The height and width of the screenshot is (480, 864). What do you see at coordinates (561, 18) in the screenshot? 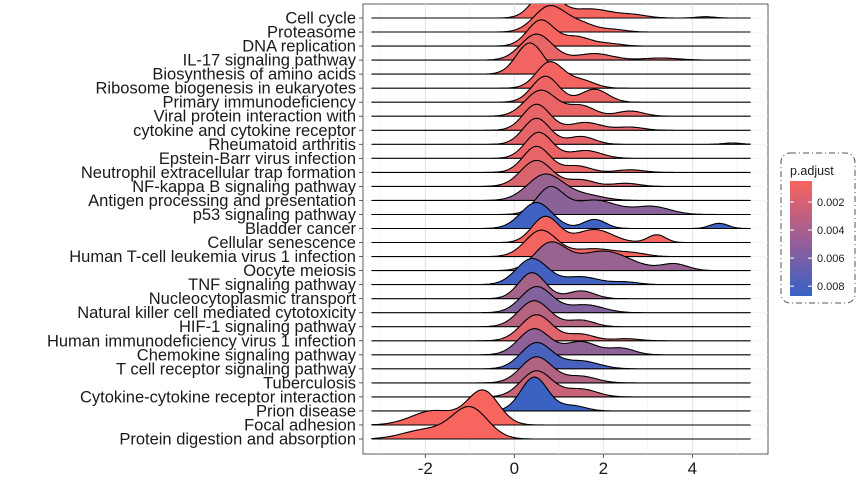
I see `ridge-proteasome` at bounding box center [561, 18].